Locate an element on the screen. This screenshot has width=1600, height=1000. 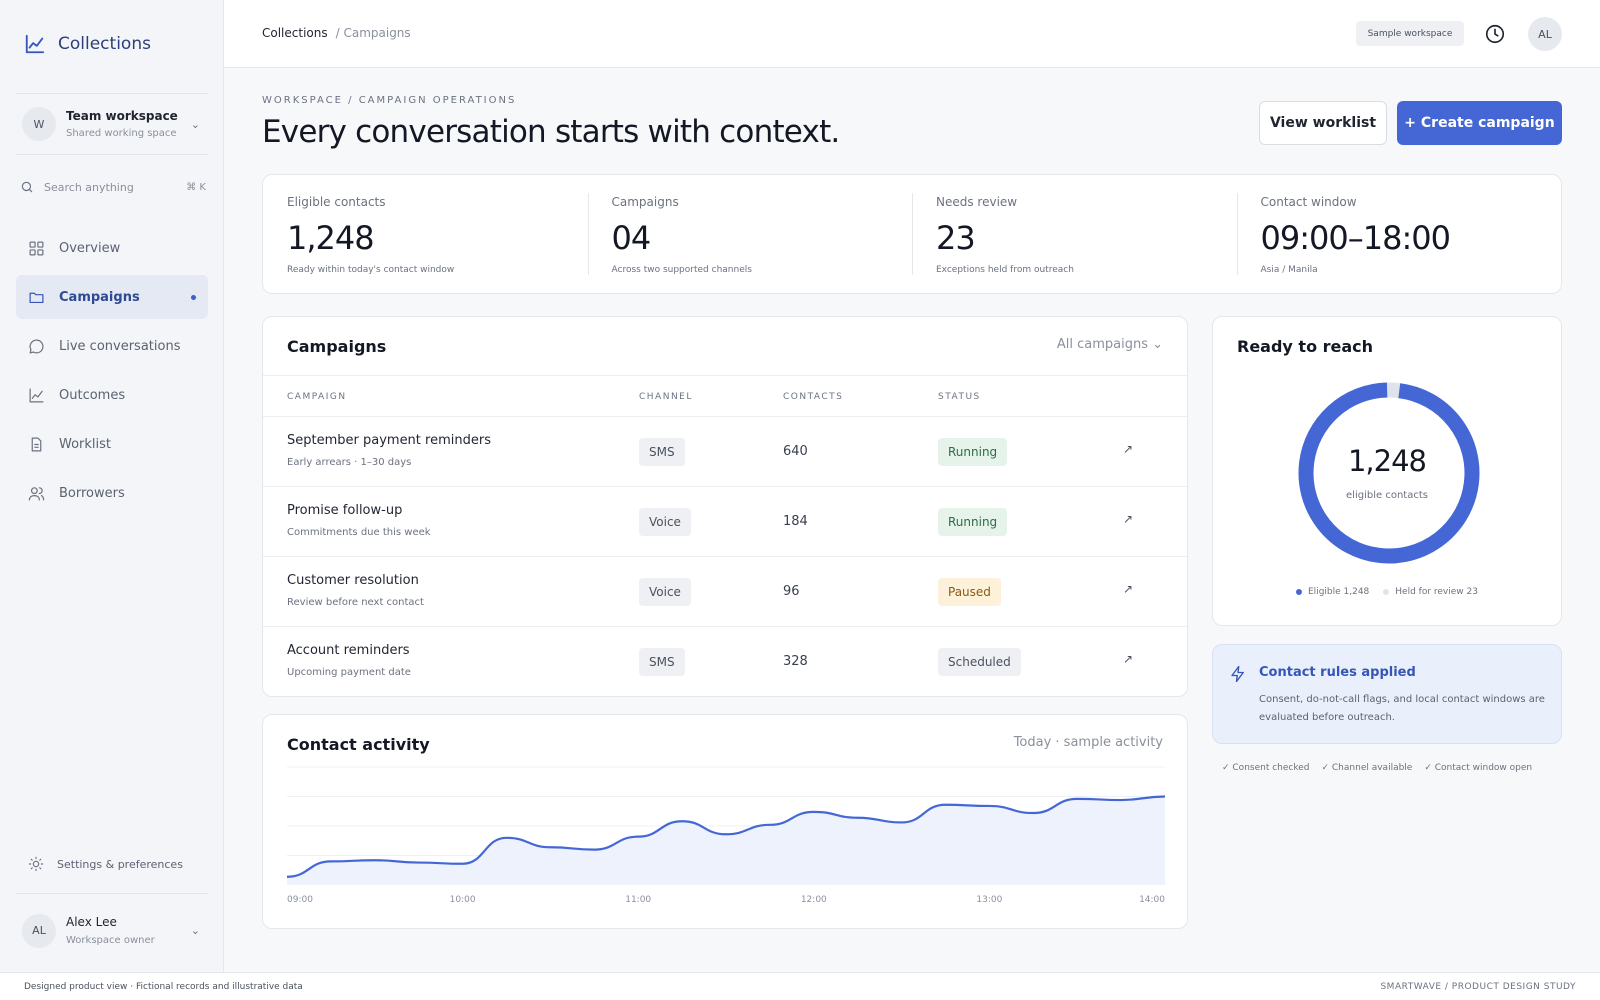
status-badge: Running is located at coordinates (973, 452).